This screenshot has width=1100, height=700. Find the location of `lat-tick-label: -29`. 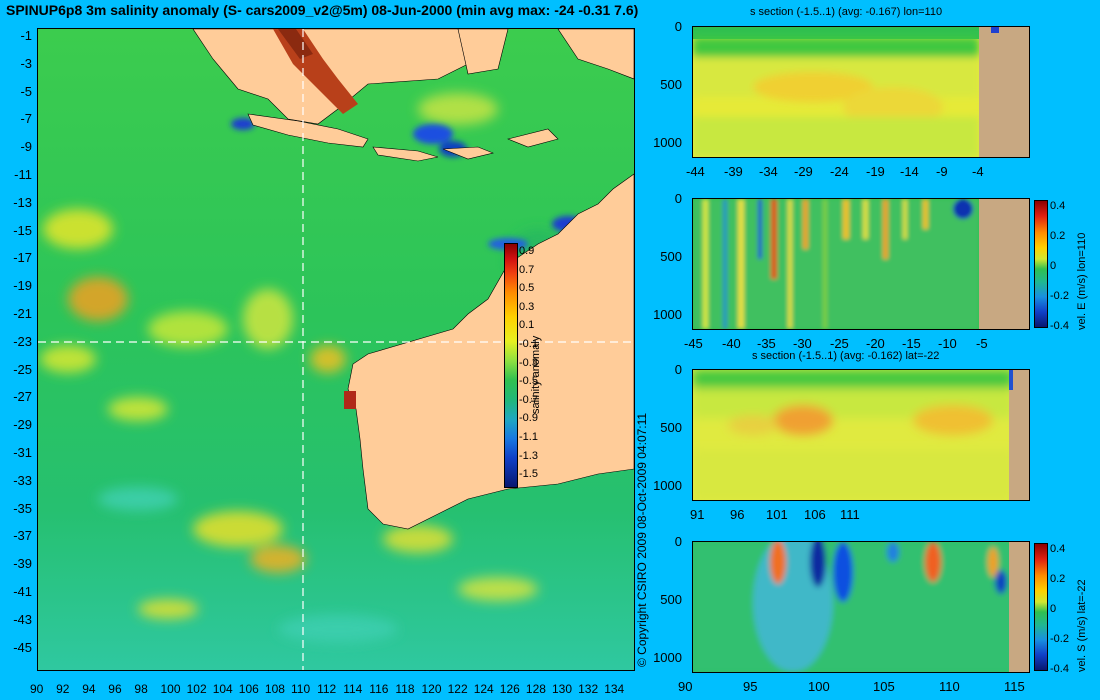

lat-tick-label: -29 is located at coordinates (22, 425).